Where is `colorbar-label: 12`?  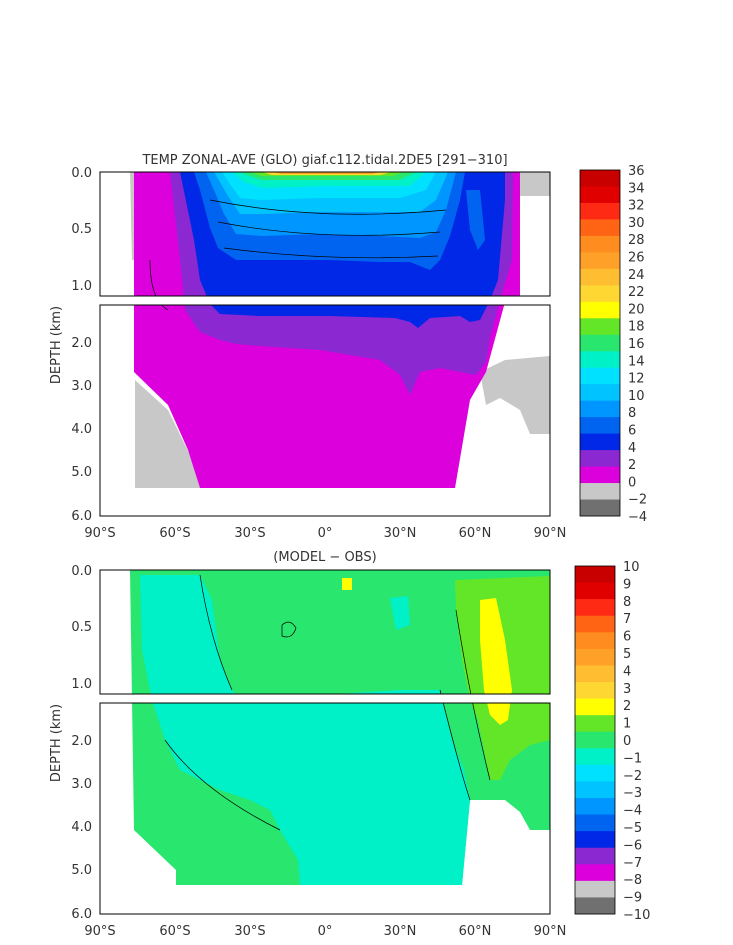
colorbar-label: 12 is located at coordinates (636, 379).